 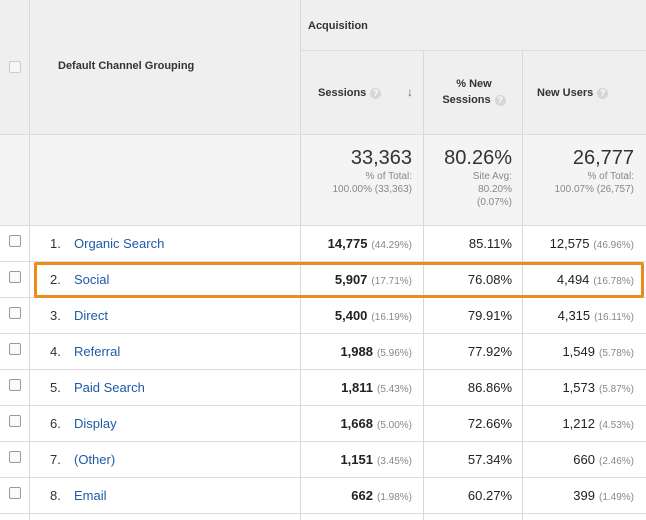 I want to click on new-users-percent: (5.78%), so click(x=616, y=353).